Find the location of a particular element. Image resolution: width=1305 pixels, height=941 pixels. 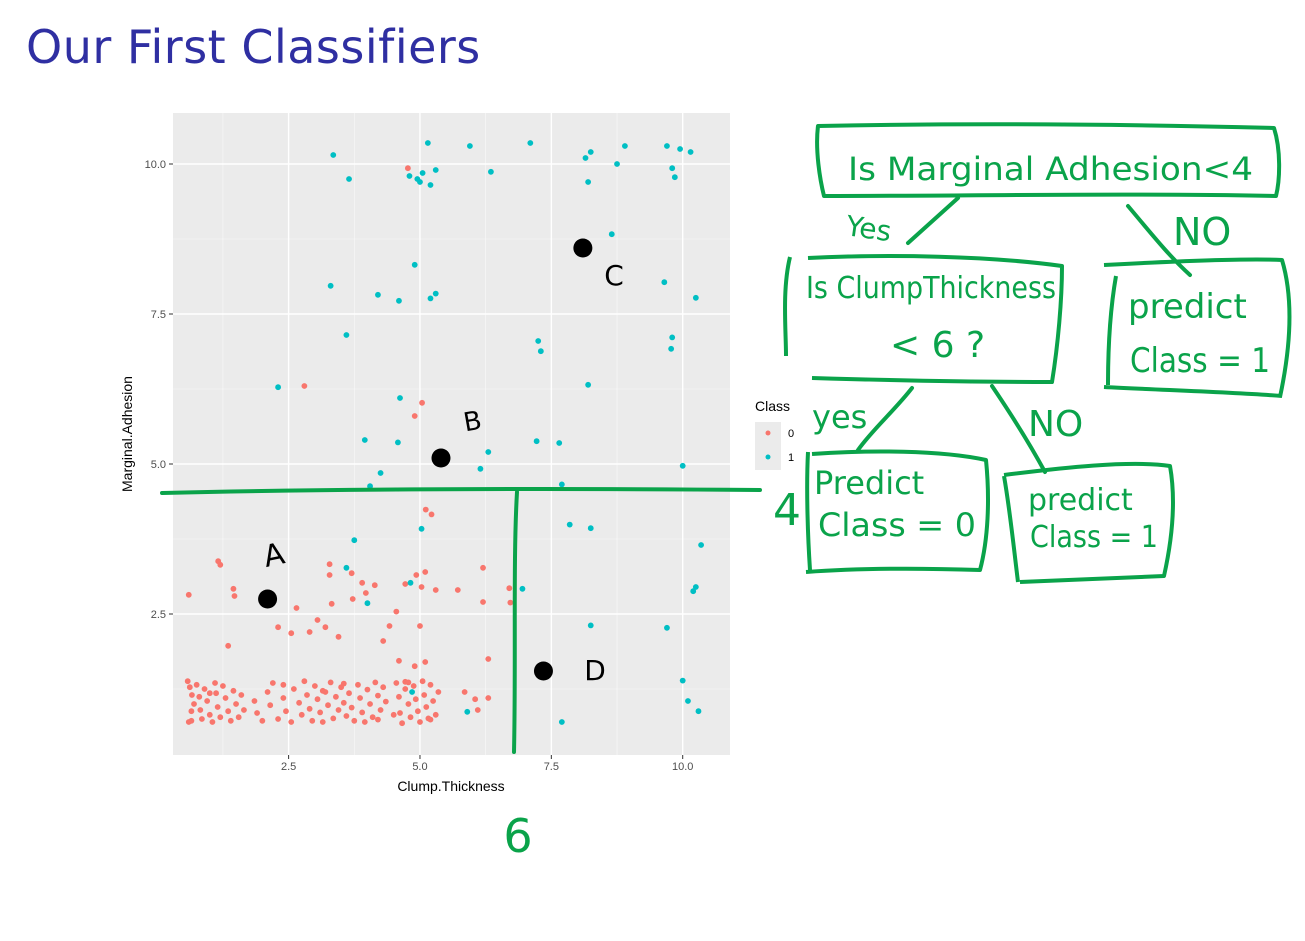

highlight-label-b: B is located at coordinates (472, 422).